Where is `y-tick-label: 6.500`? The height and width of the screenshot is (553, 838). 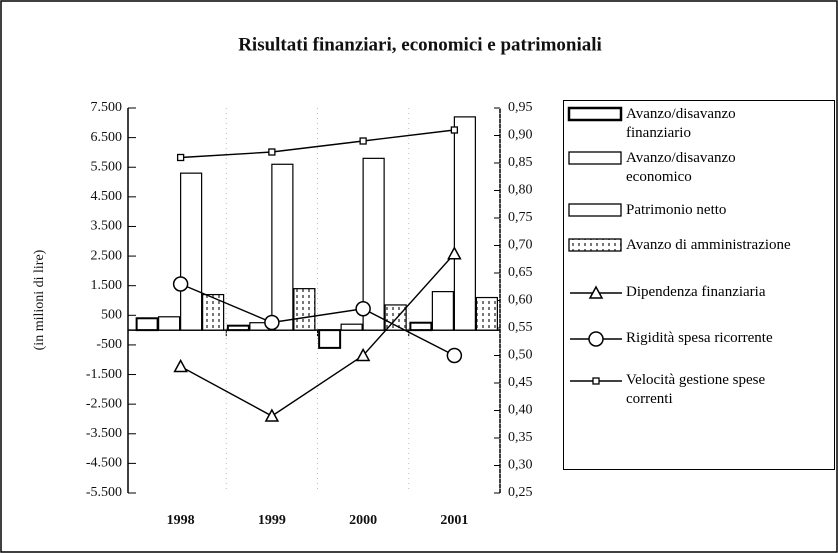 y-tick-label: 6.500 is located at coordinates (107, 137).